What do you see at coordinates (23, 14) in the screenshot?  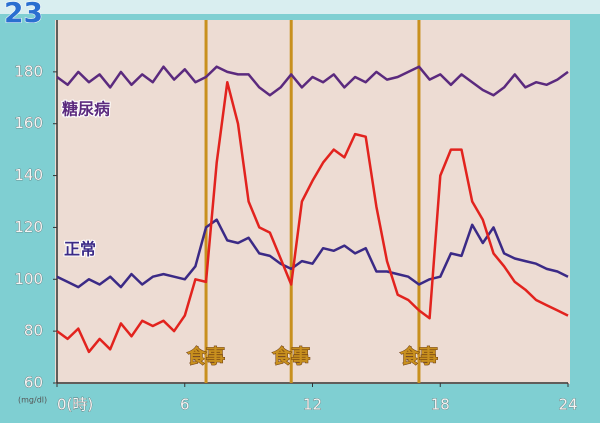 I see `badge: 23` at bounding box center [23, 14].